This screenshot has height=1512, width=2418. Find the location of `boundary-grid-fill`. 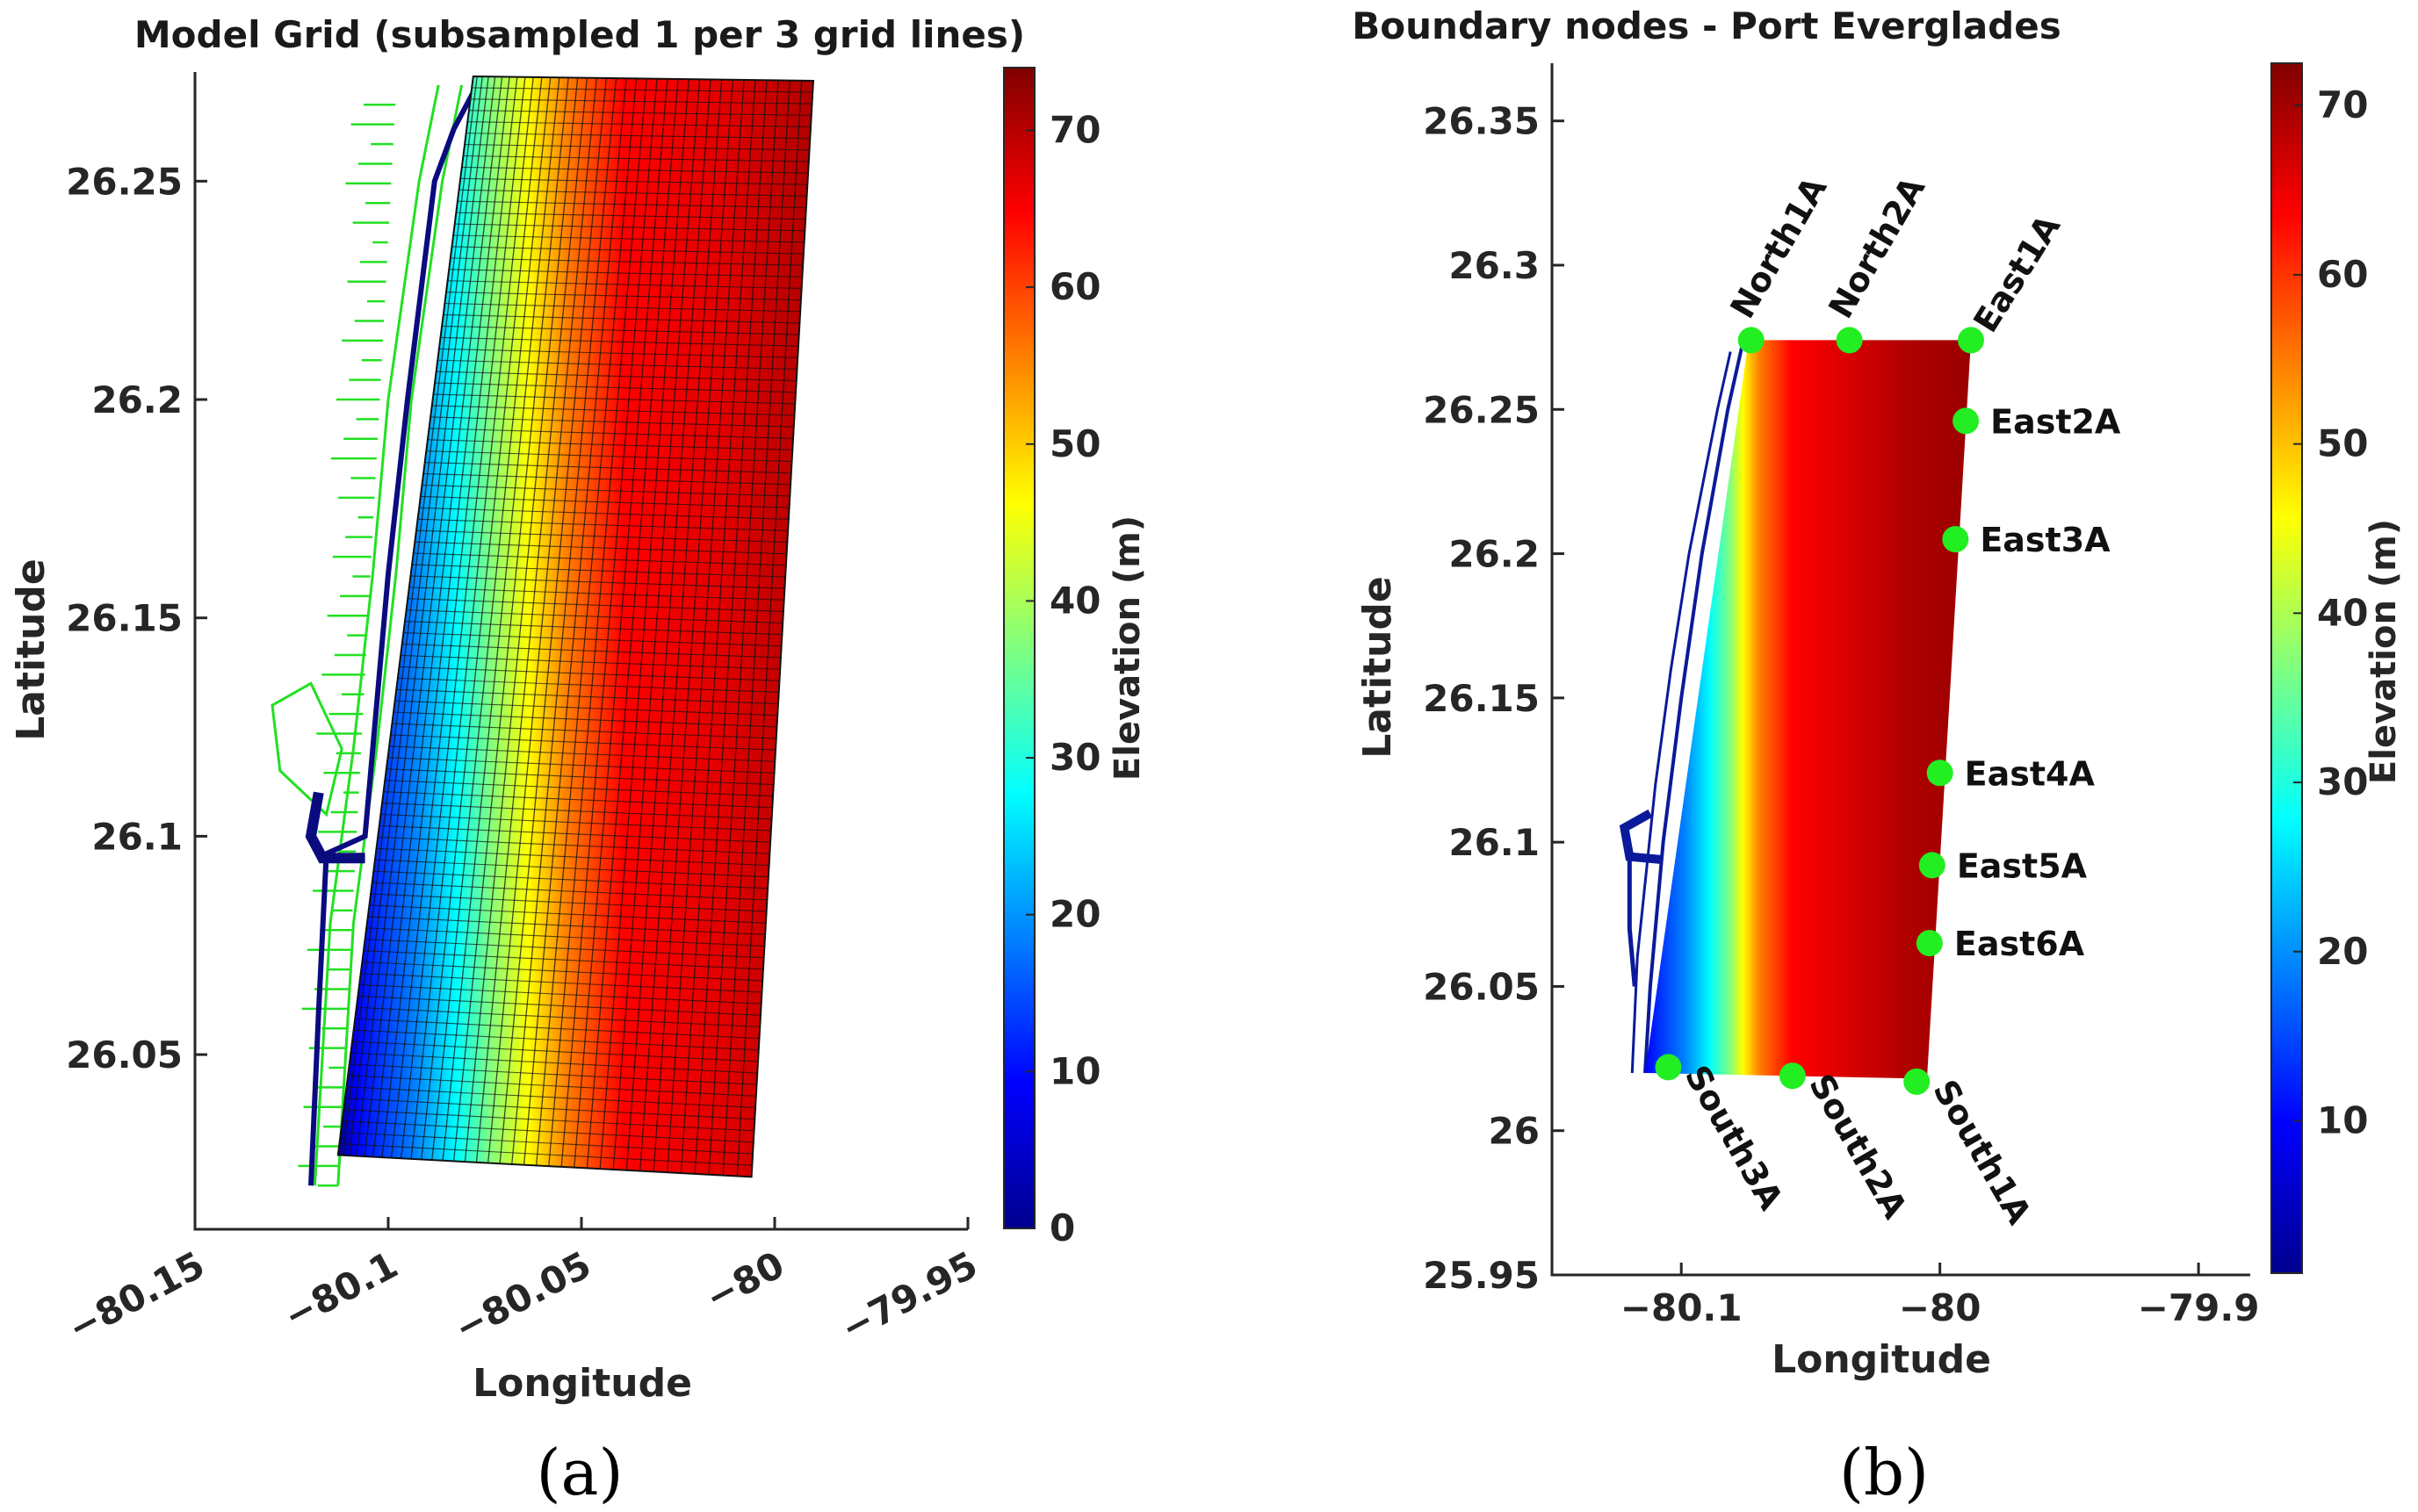

boundary-grid-fill is located at coordinates (1808, 709).